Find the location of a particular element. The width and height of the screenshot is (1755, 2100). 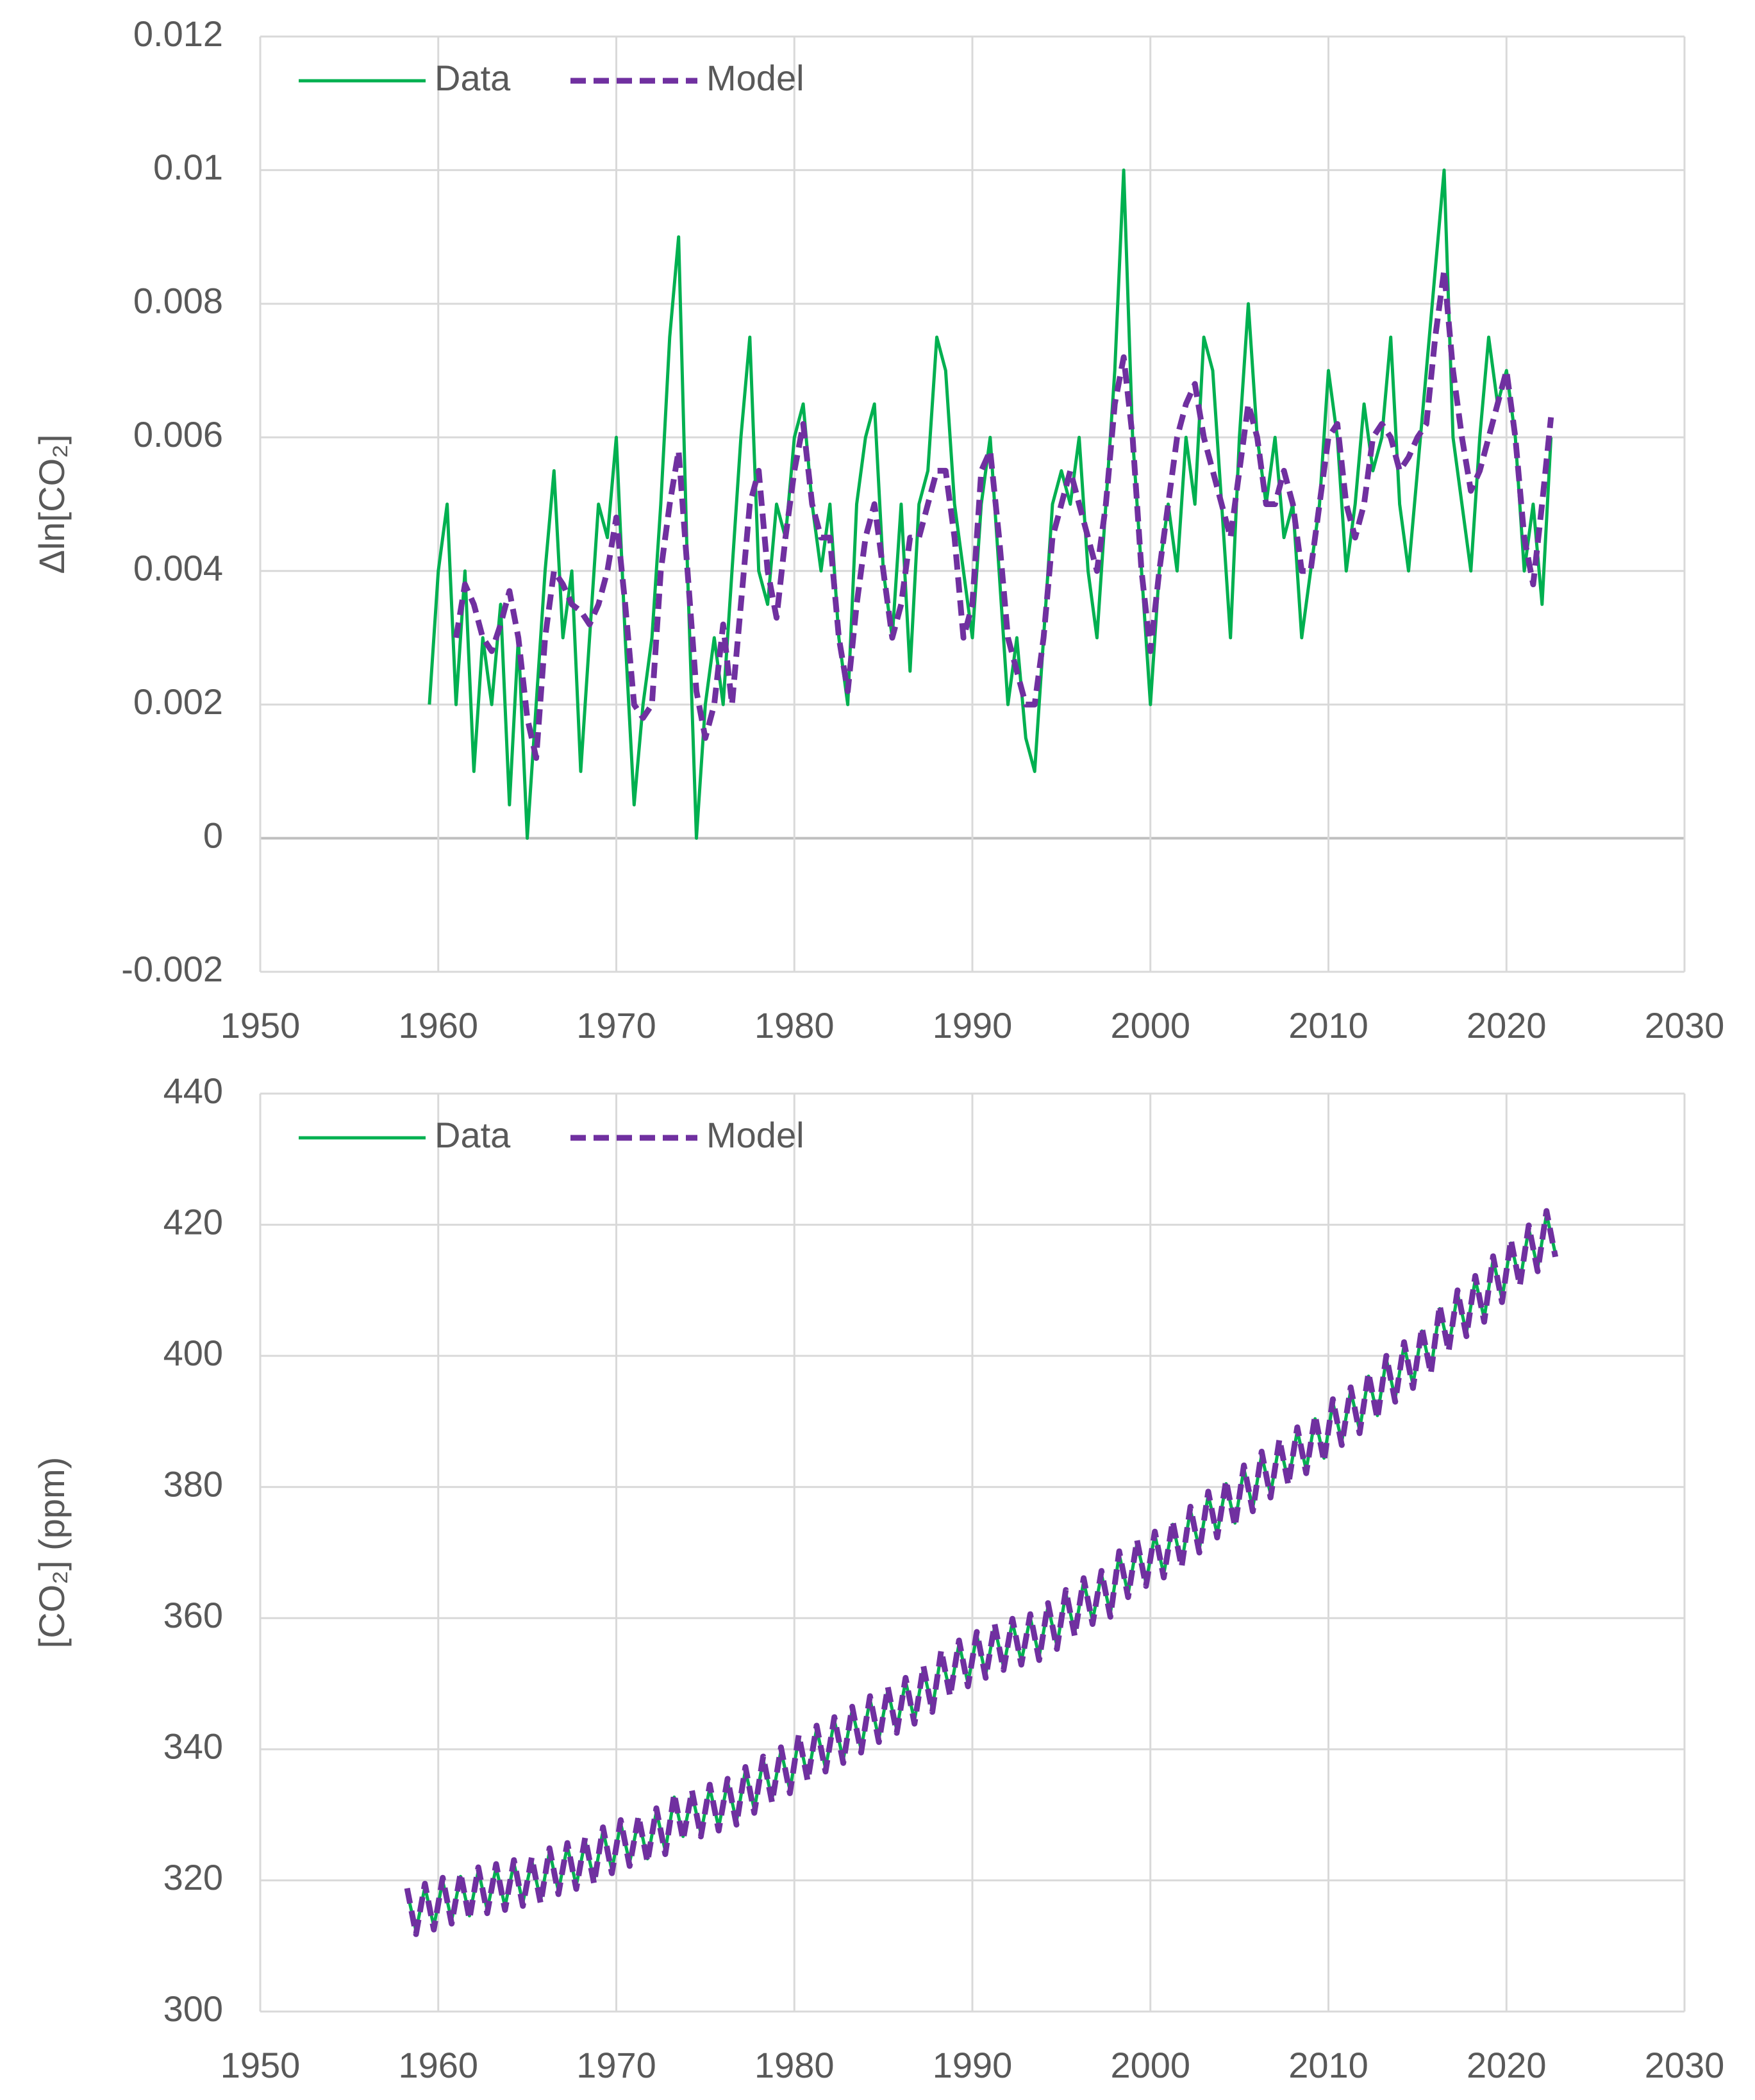

y-tick-label: 0.01 is located at coordinates (188, 167).